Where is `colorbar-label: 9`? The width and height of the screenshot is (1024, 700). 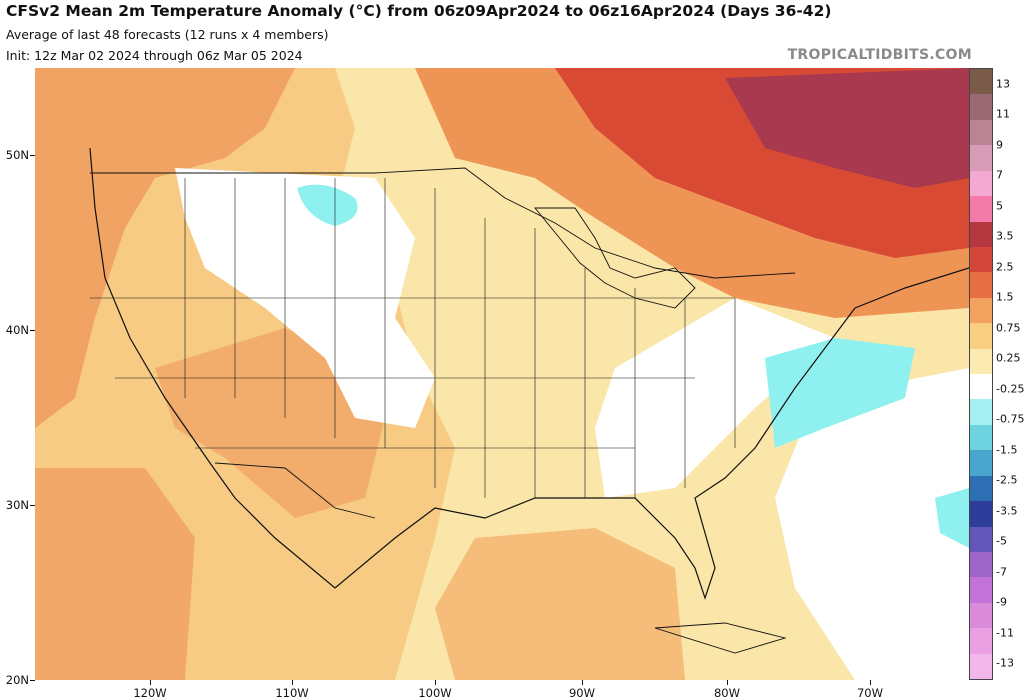 colorbar-label: 9 is located at coordinates (999, 145).